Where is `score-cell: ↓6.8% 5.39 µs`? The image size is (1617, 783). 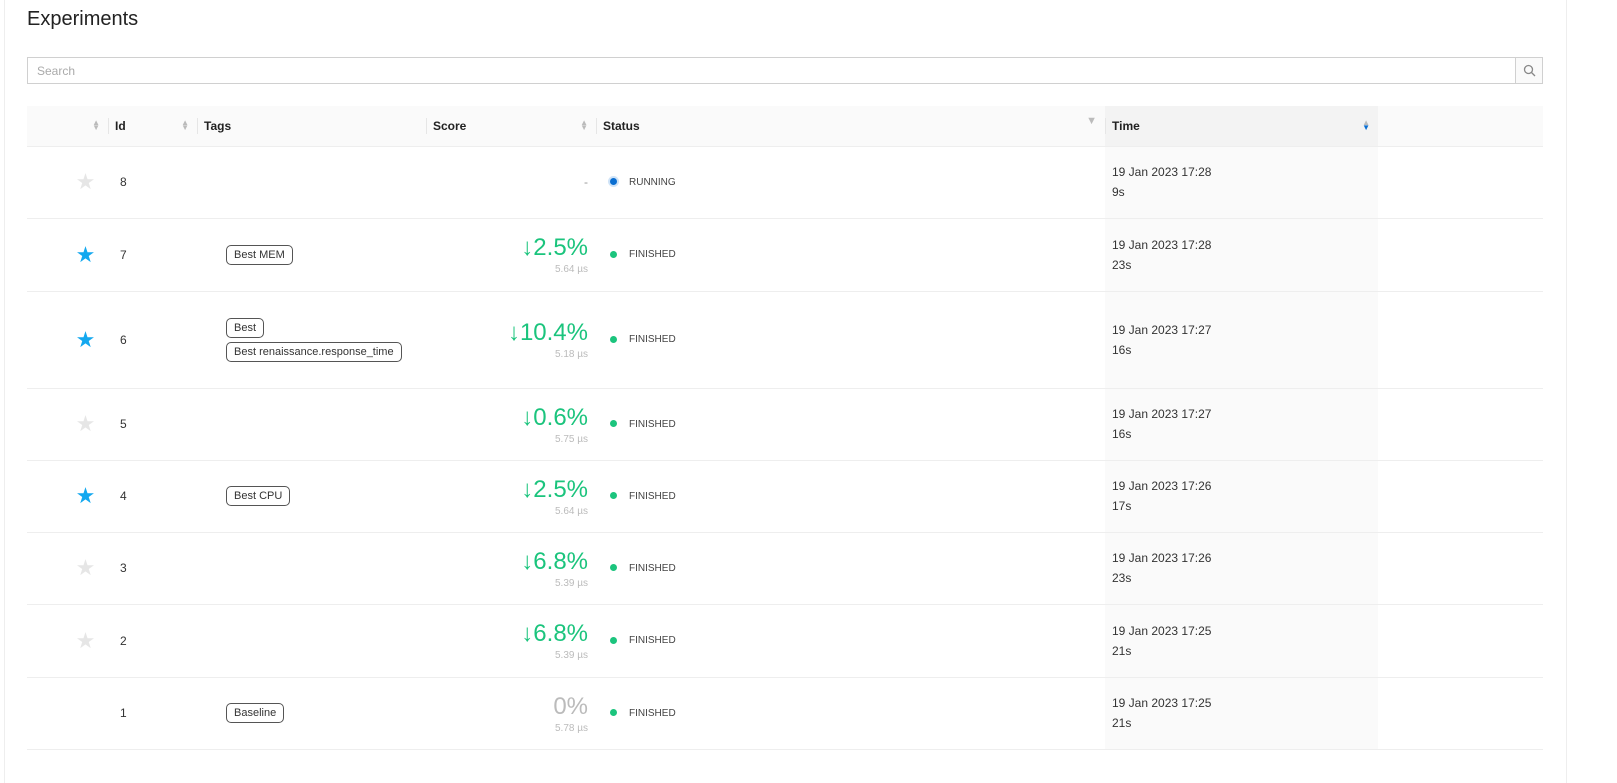 score-cell: ↓6.8% 5.39 µs is located at coordinates (511, 568).